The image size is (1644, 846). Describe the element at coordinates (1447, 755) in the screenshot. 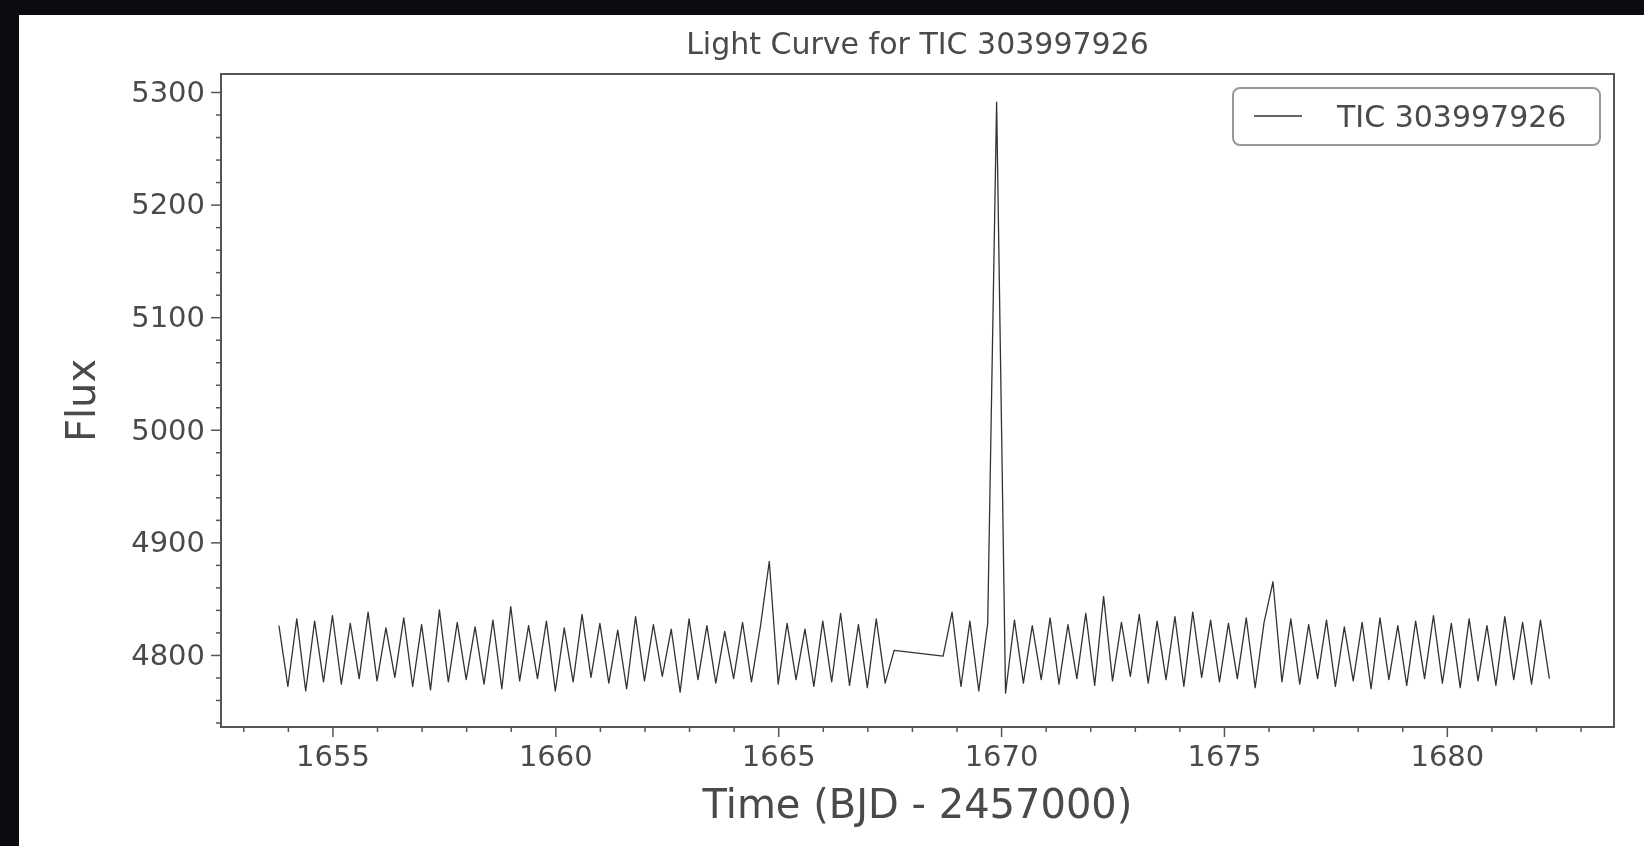

I see `x-tick-label: 1680` at that location.